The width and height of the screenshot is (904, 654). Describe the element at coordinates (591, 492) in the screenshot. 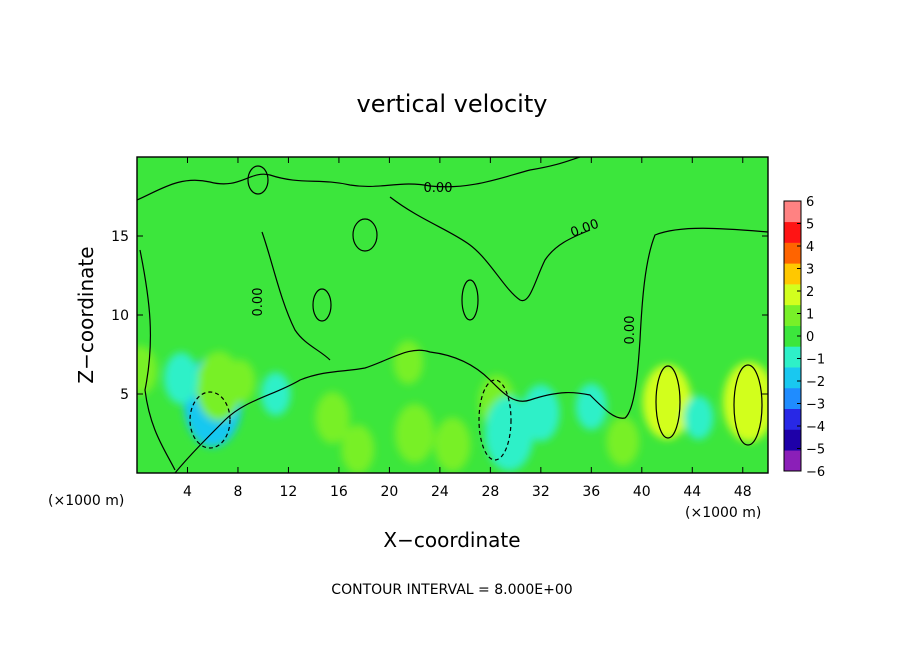

I see `x-tick-label: 36` at that location.